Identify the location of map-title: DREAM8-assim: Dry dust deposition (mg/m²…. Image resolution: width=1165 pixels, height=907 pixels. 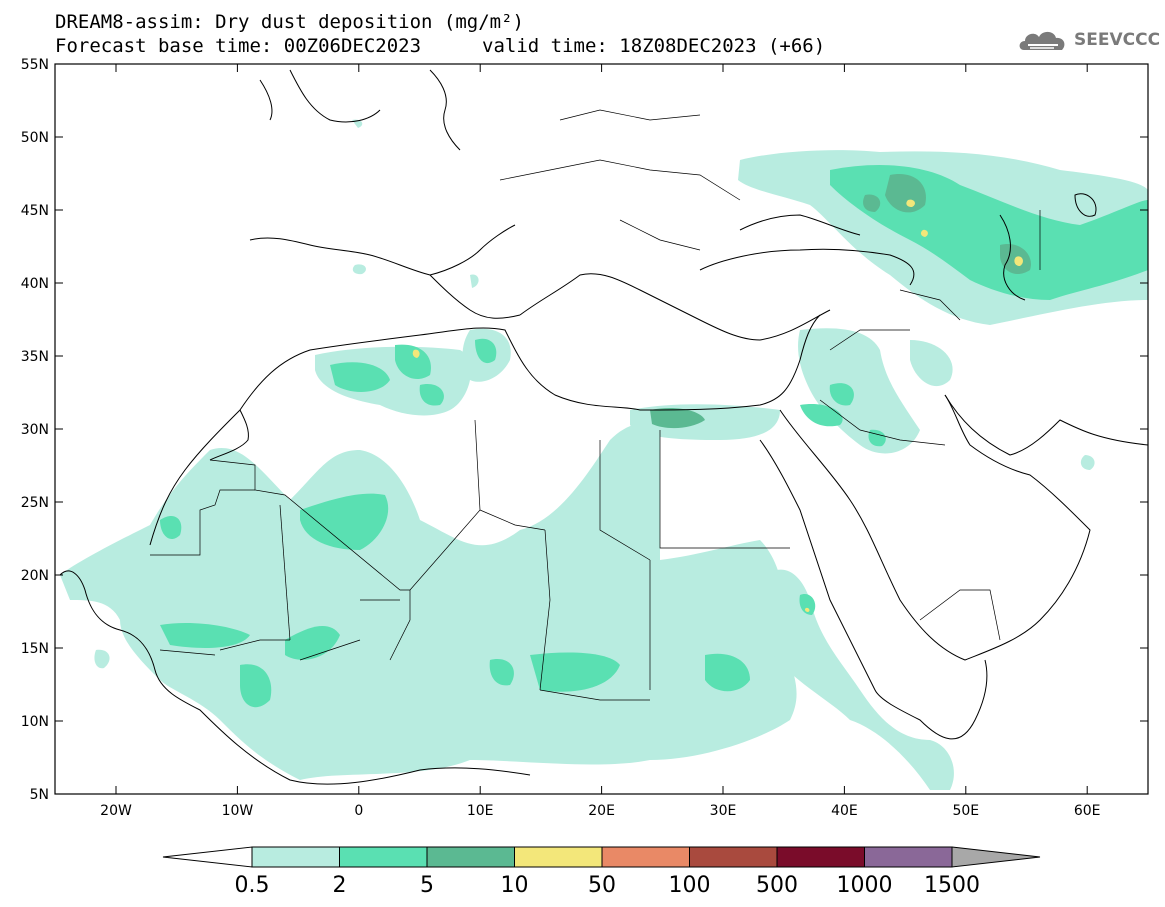
(289, 22).